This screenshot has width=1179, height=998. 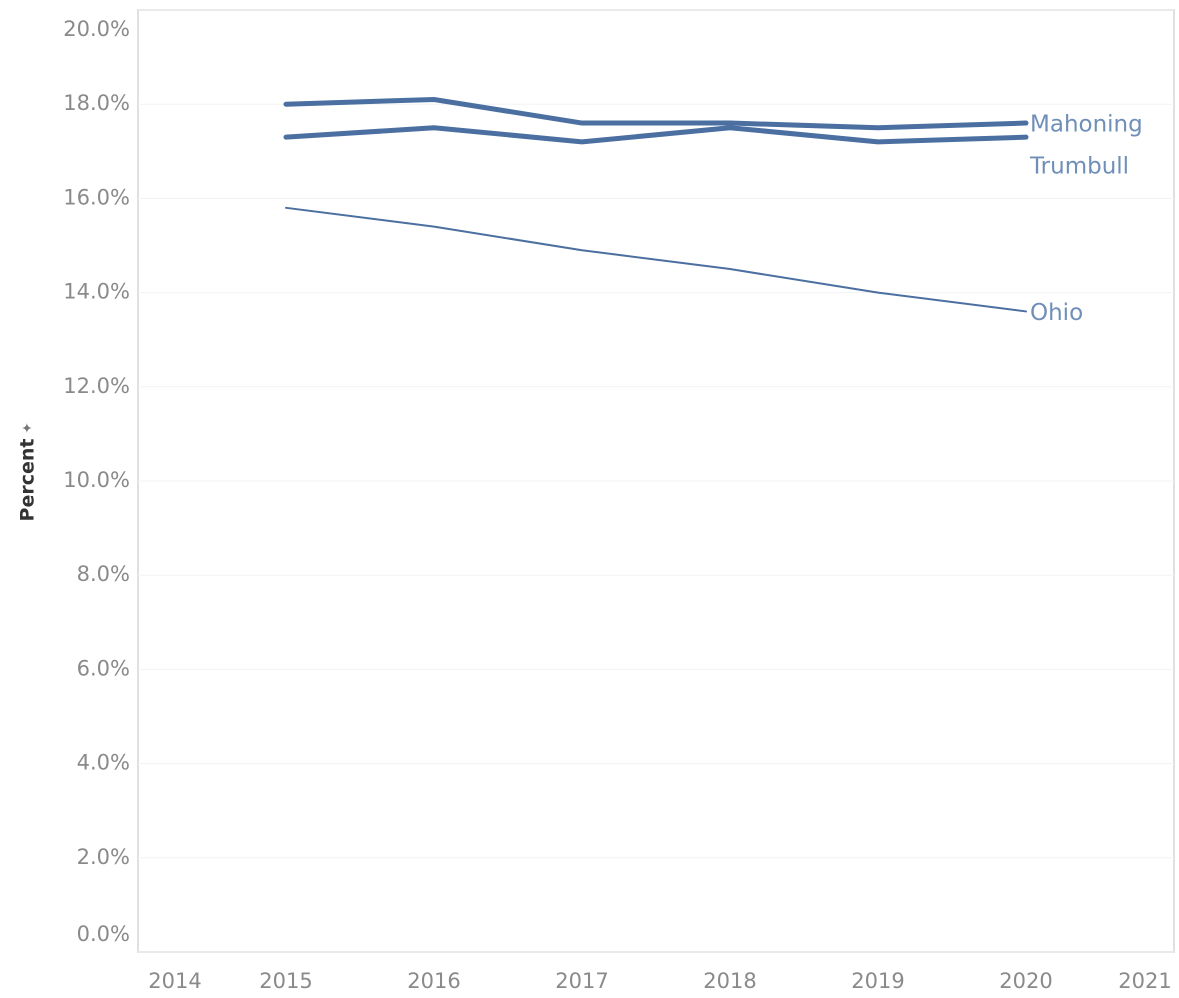 What do you see at coordinates (433, 981) in the screenshot?
I see `x-tick-label: 2016` at bounding box center [433, 981].